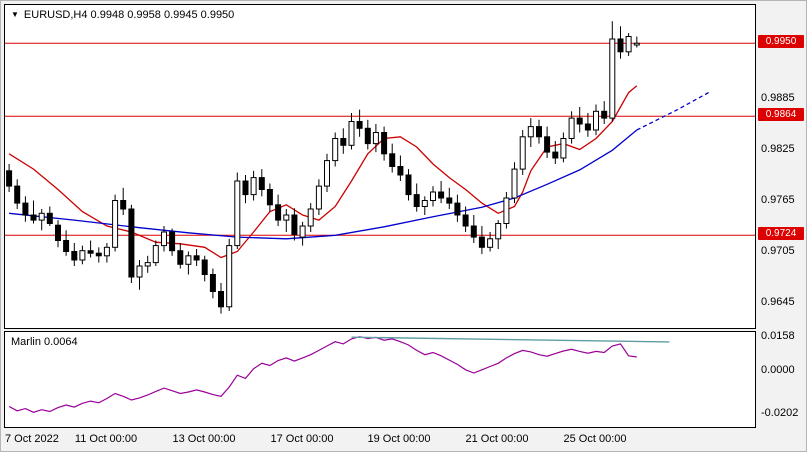 This screenshot has height=452, width=807. What do you see at coordinates (778, 301) in the screenshot?
I see `price-axis-label: 0.9645` at bounding box center [778, 301].